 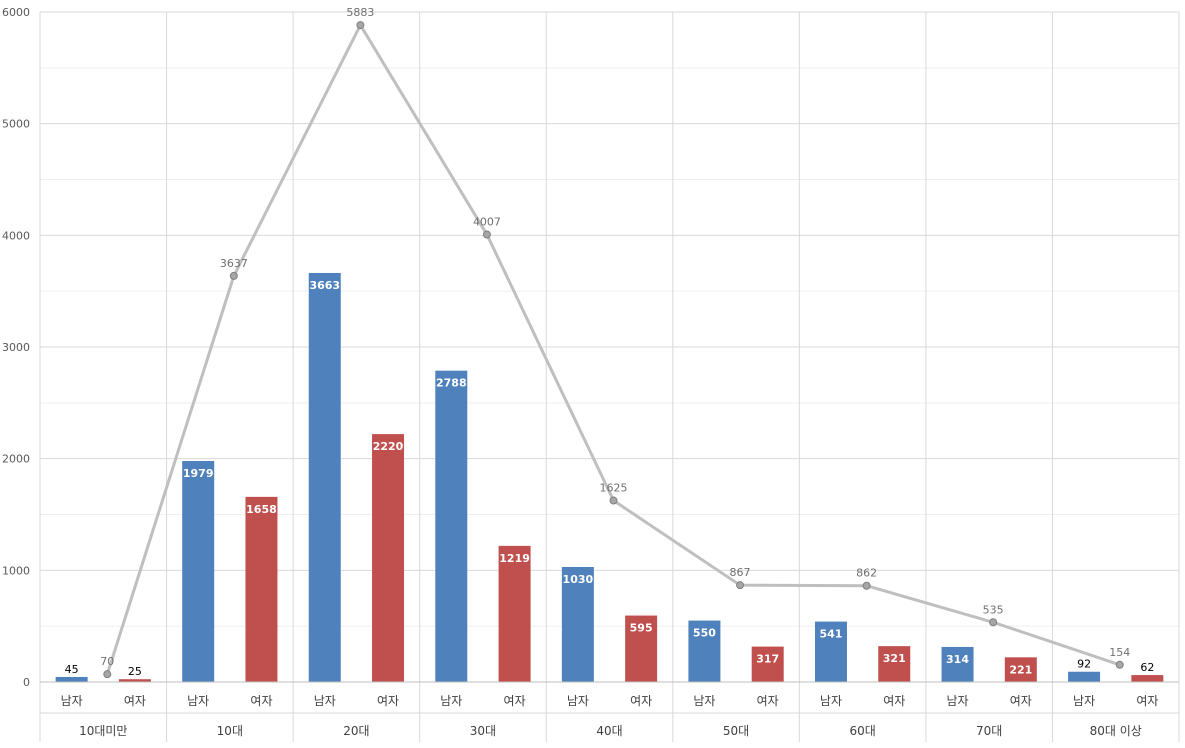 What do you see at coordinates (483, 731) in the screenshot?
I see `x-group-label: 30대` at bounding box center [483, 731].